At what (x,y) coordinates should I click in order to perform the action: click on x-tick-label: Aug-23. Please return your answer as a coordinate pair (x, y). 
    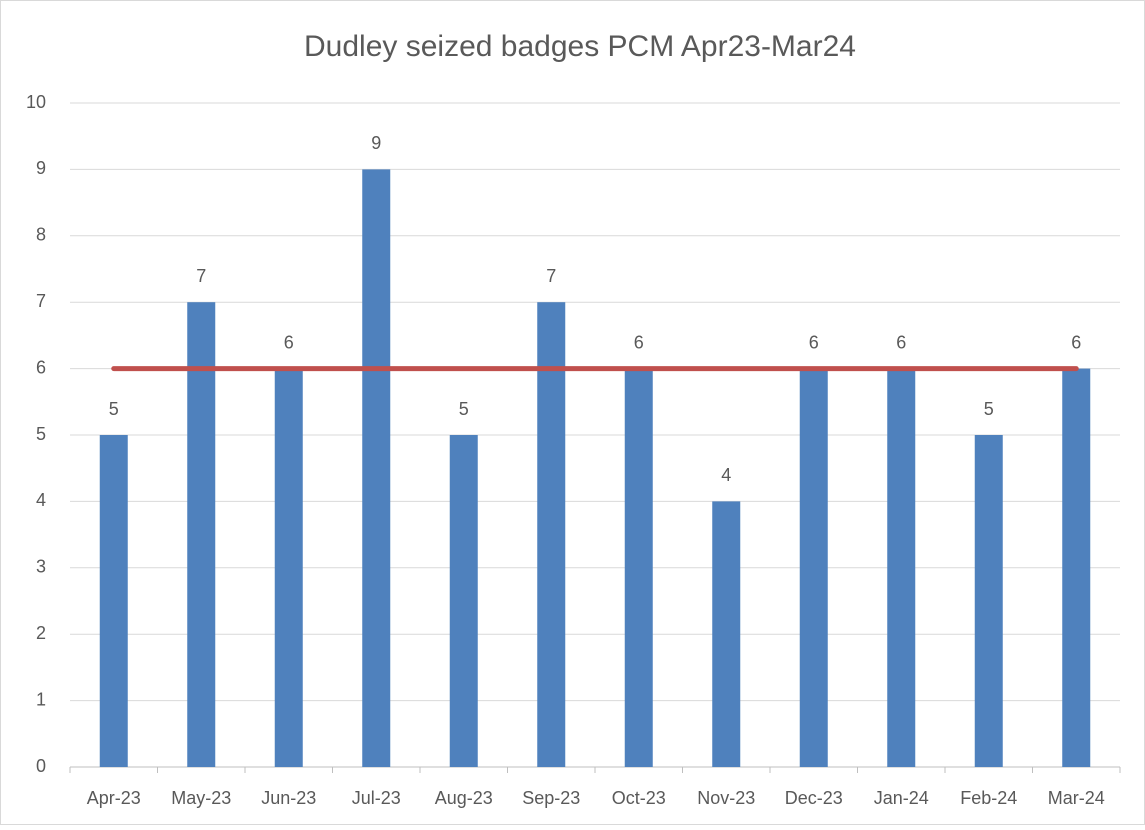
    Looking at the image, I should click on (464, 798).